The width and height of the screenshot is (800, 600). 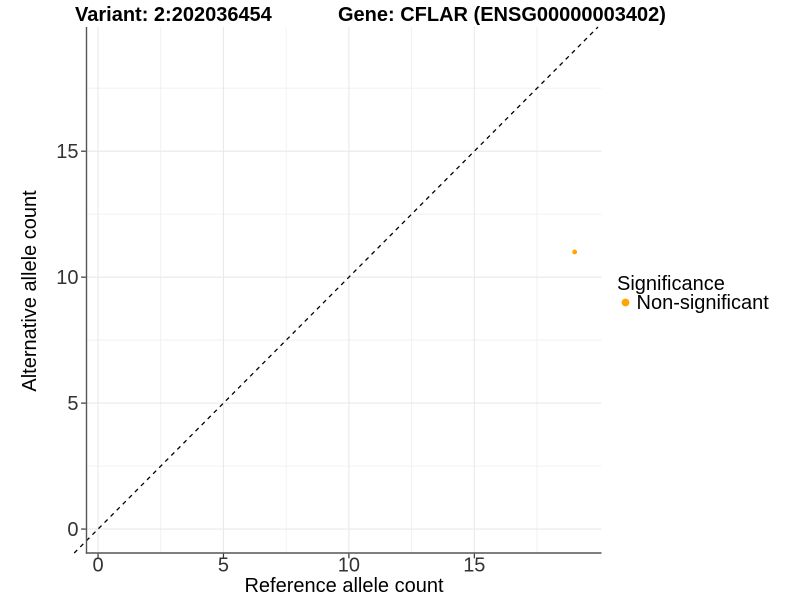 I want to click on x-tick-label: 10, so click(x=349, y=566).